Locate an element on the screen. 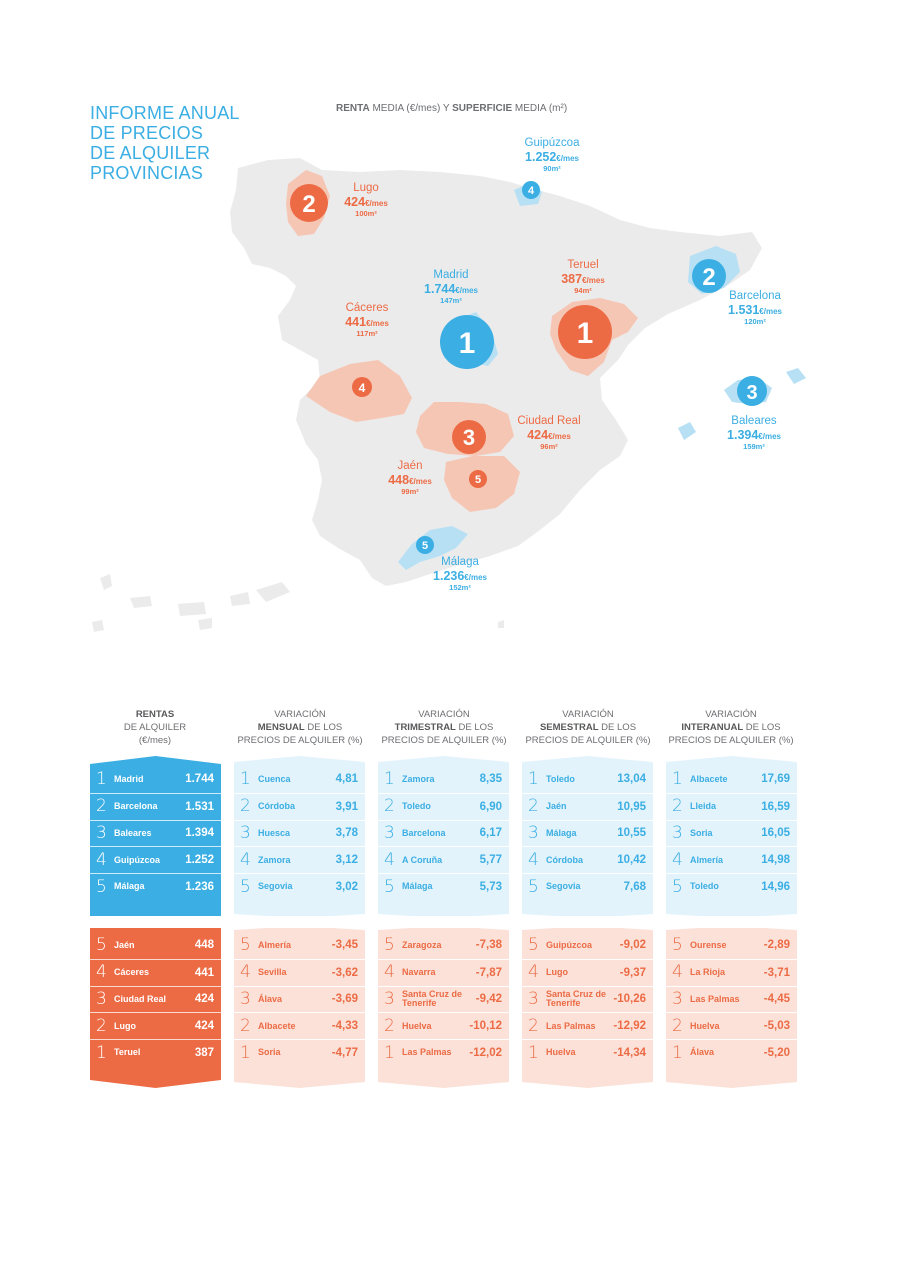  header-bold: SEMESTRAL is located at coordinates (569, 727).